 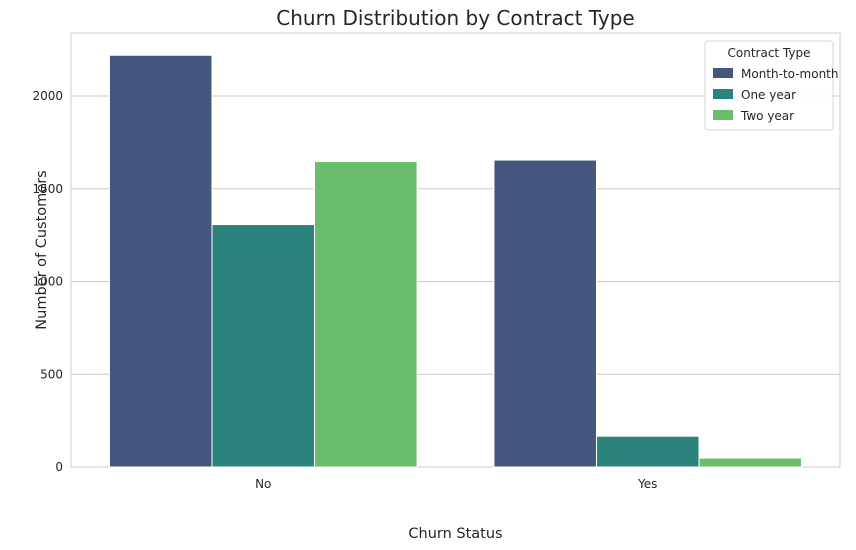 What do you see at coordinates (456, 484) in the screenshot?
I see `x-axis-ticks: No Yes` at bounding box center [456, 484].